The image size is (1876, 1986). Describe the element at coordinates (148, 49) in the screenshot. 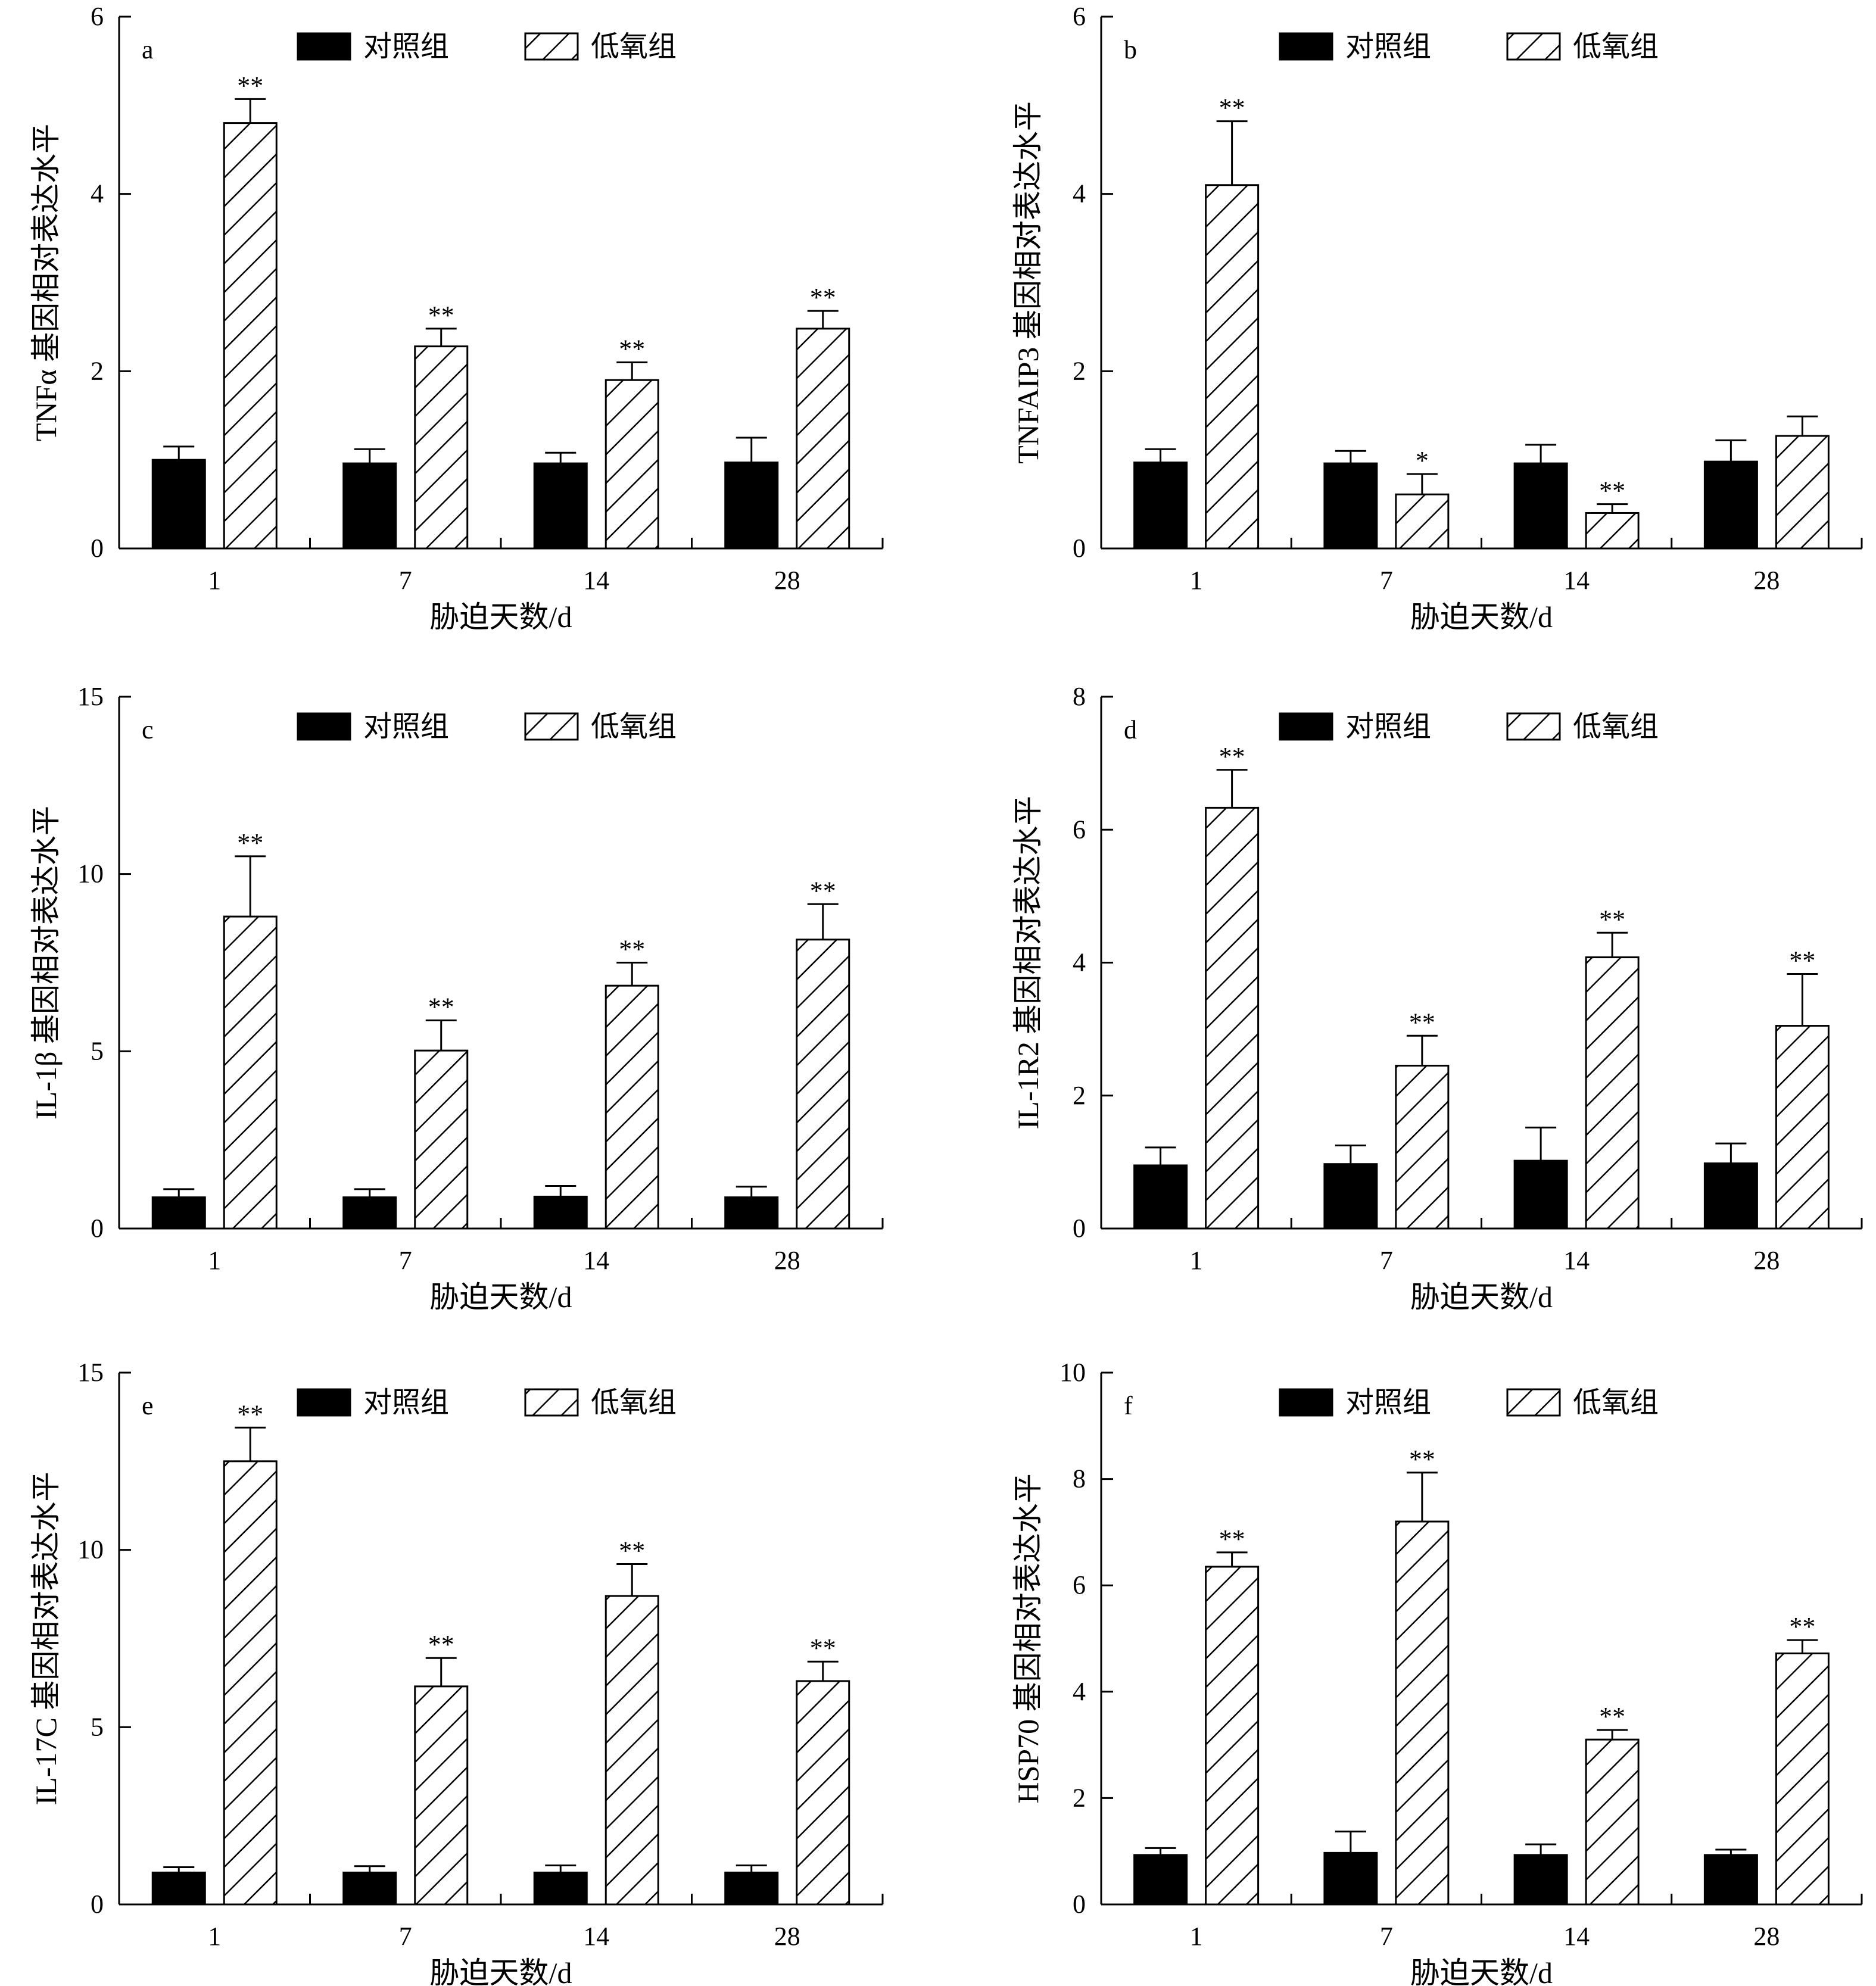

I see `panel-letter: a` at that location.